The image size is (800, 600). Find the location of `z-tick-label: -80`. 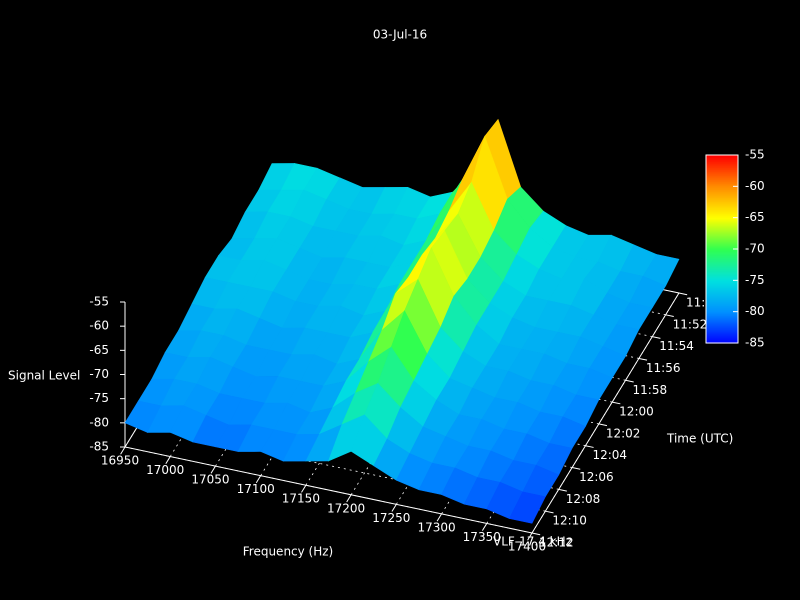

z-tick-label: -80 is located at coordinates (99, 422).